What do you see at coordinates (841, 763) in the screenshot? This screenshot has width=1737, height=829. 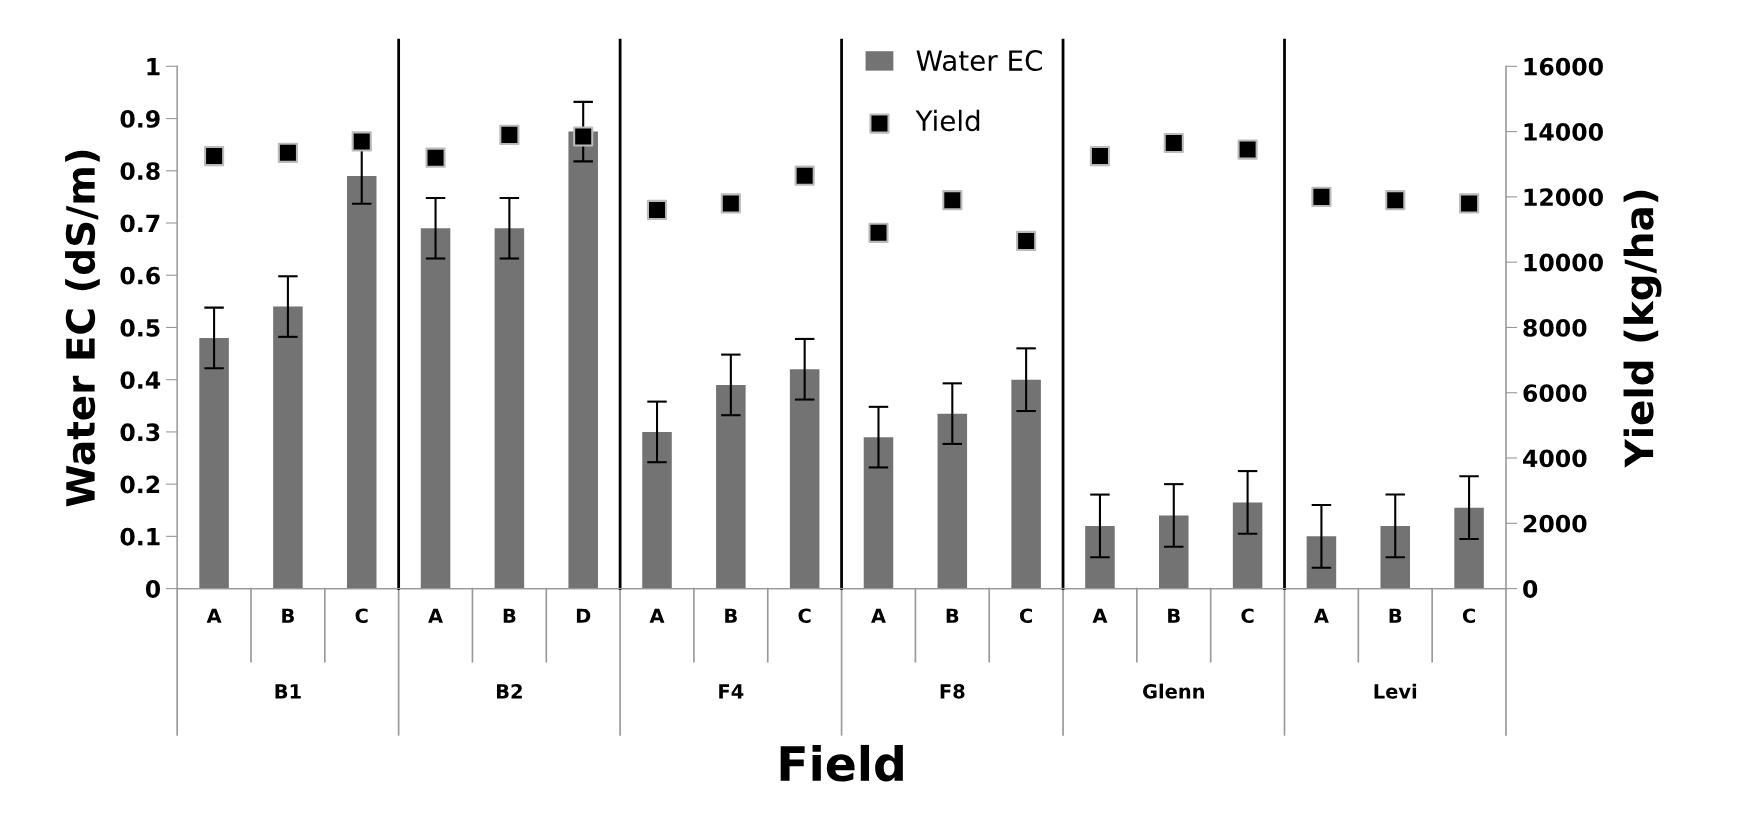 I see `x-axis-title: Field` at bounding box center [841, 763].